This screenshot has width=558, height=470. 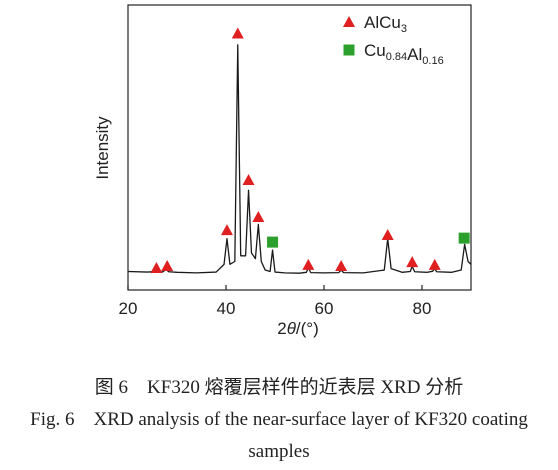 I want to click on legend-label-part: AlCu, so click(x=382, y=22).